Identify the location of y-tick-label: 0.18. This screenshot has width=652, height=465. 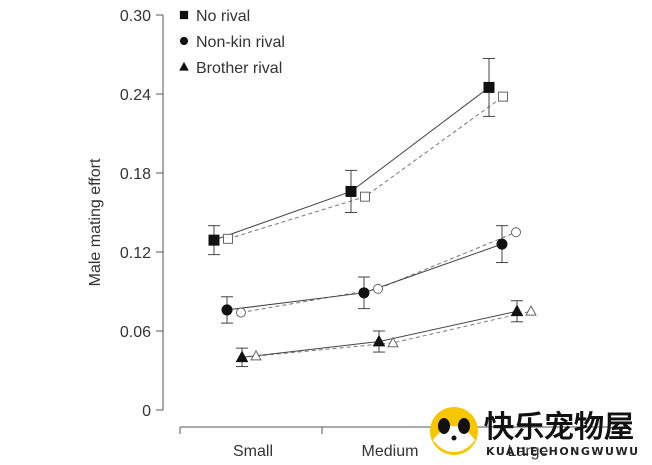
(135, 174).